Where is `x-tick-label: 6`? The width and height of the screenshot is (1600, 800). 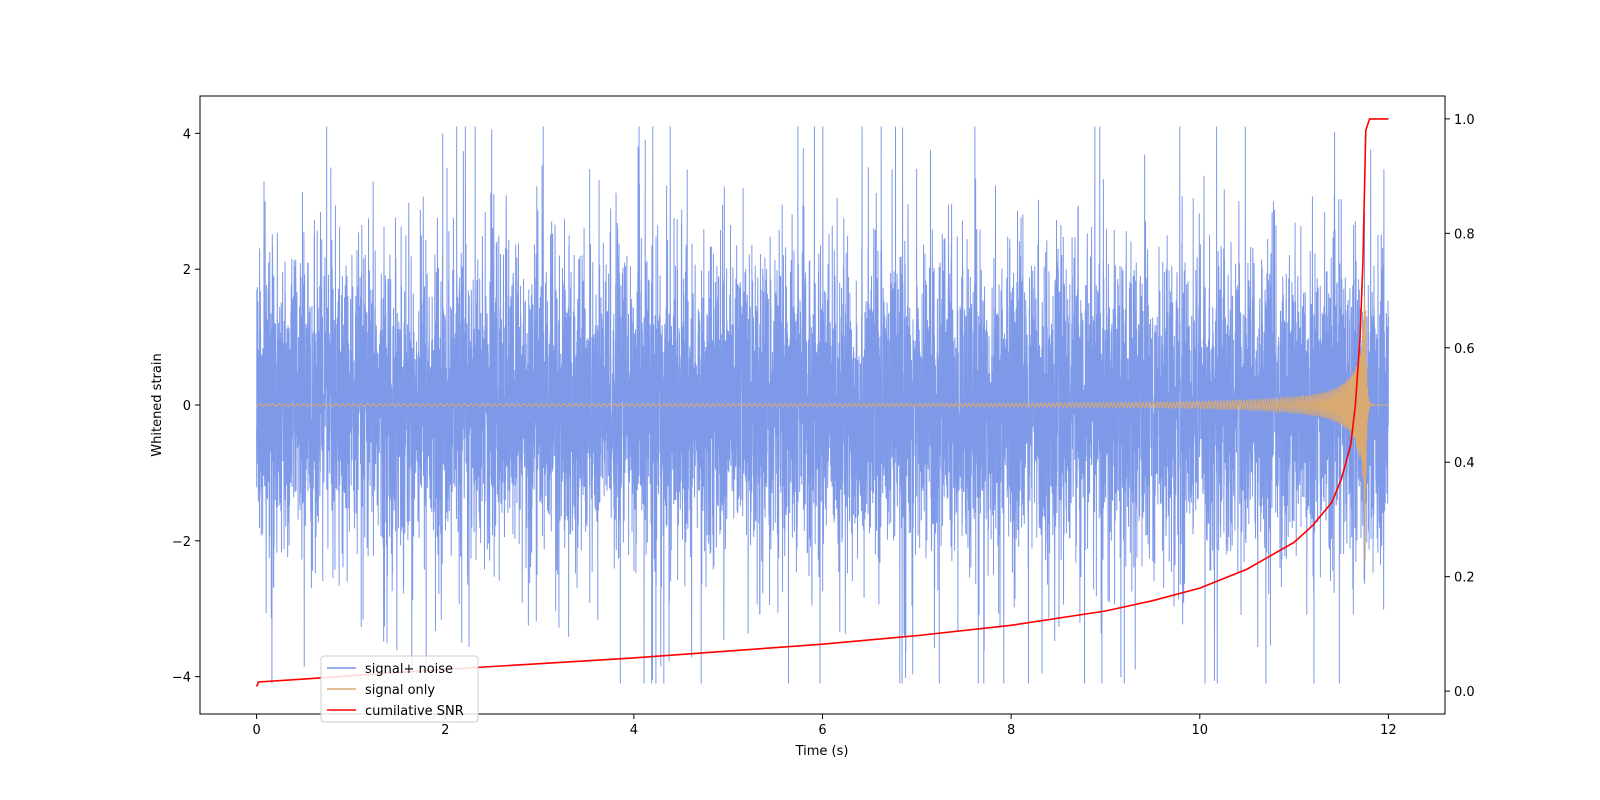
x-tick-label: 6 is located at coordinates (822, 730).